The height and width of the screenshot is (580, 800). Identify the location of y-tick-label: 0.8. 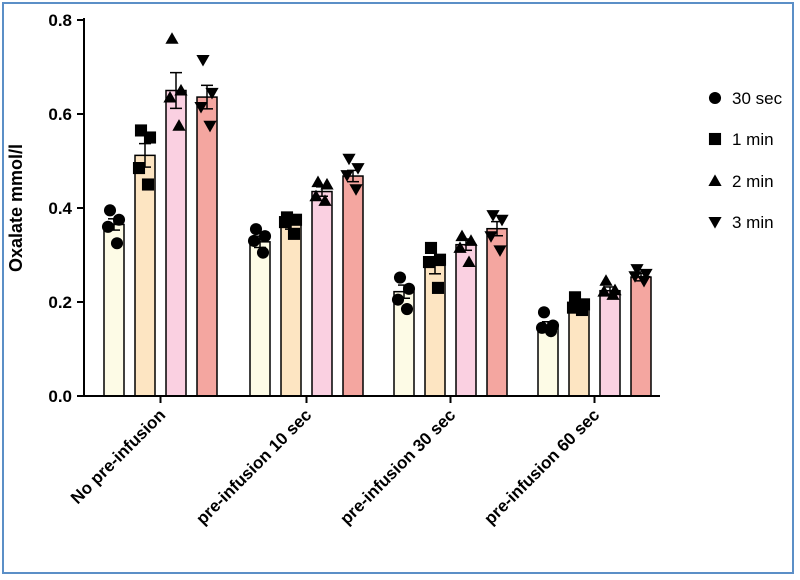
(60, 20).